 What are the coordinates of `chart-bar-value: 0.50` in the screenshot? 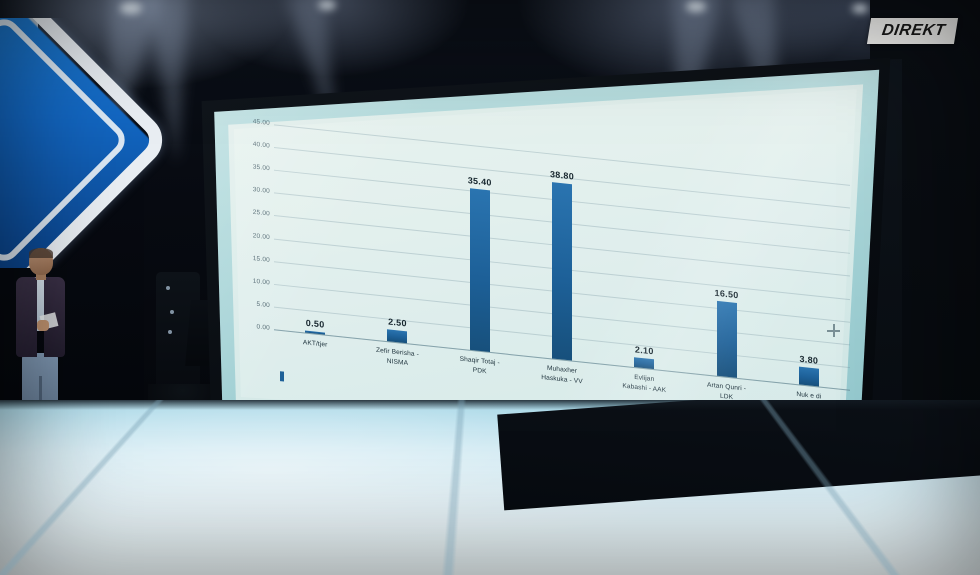 It's located at (315, 323).